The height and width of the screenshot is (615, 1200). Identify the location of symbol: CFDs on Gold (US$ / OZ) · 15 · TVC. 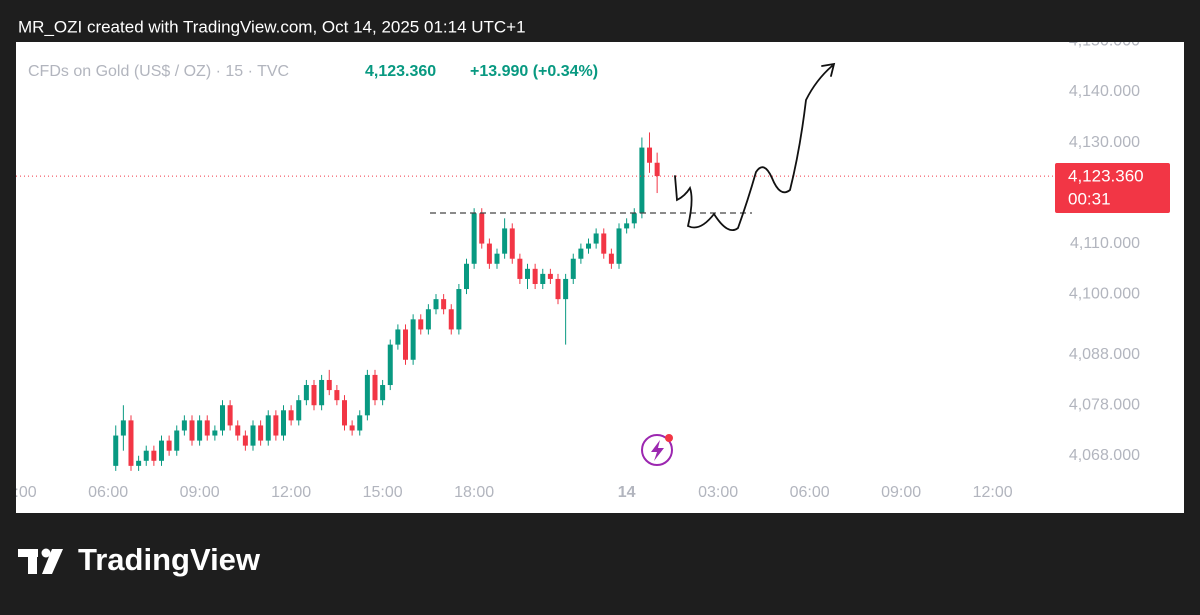
(158, 71).